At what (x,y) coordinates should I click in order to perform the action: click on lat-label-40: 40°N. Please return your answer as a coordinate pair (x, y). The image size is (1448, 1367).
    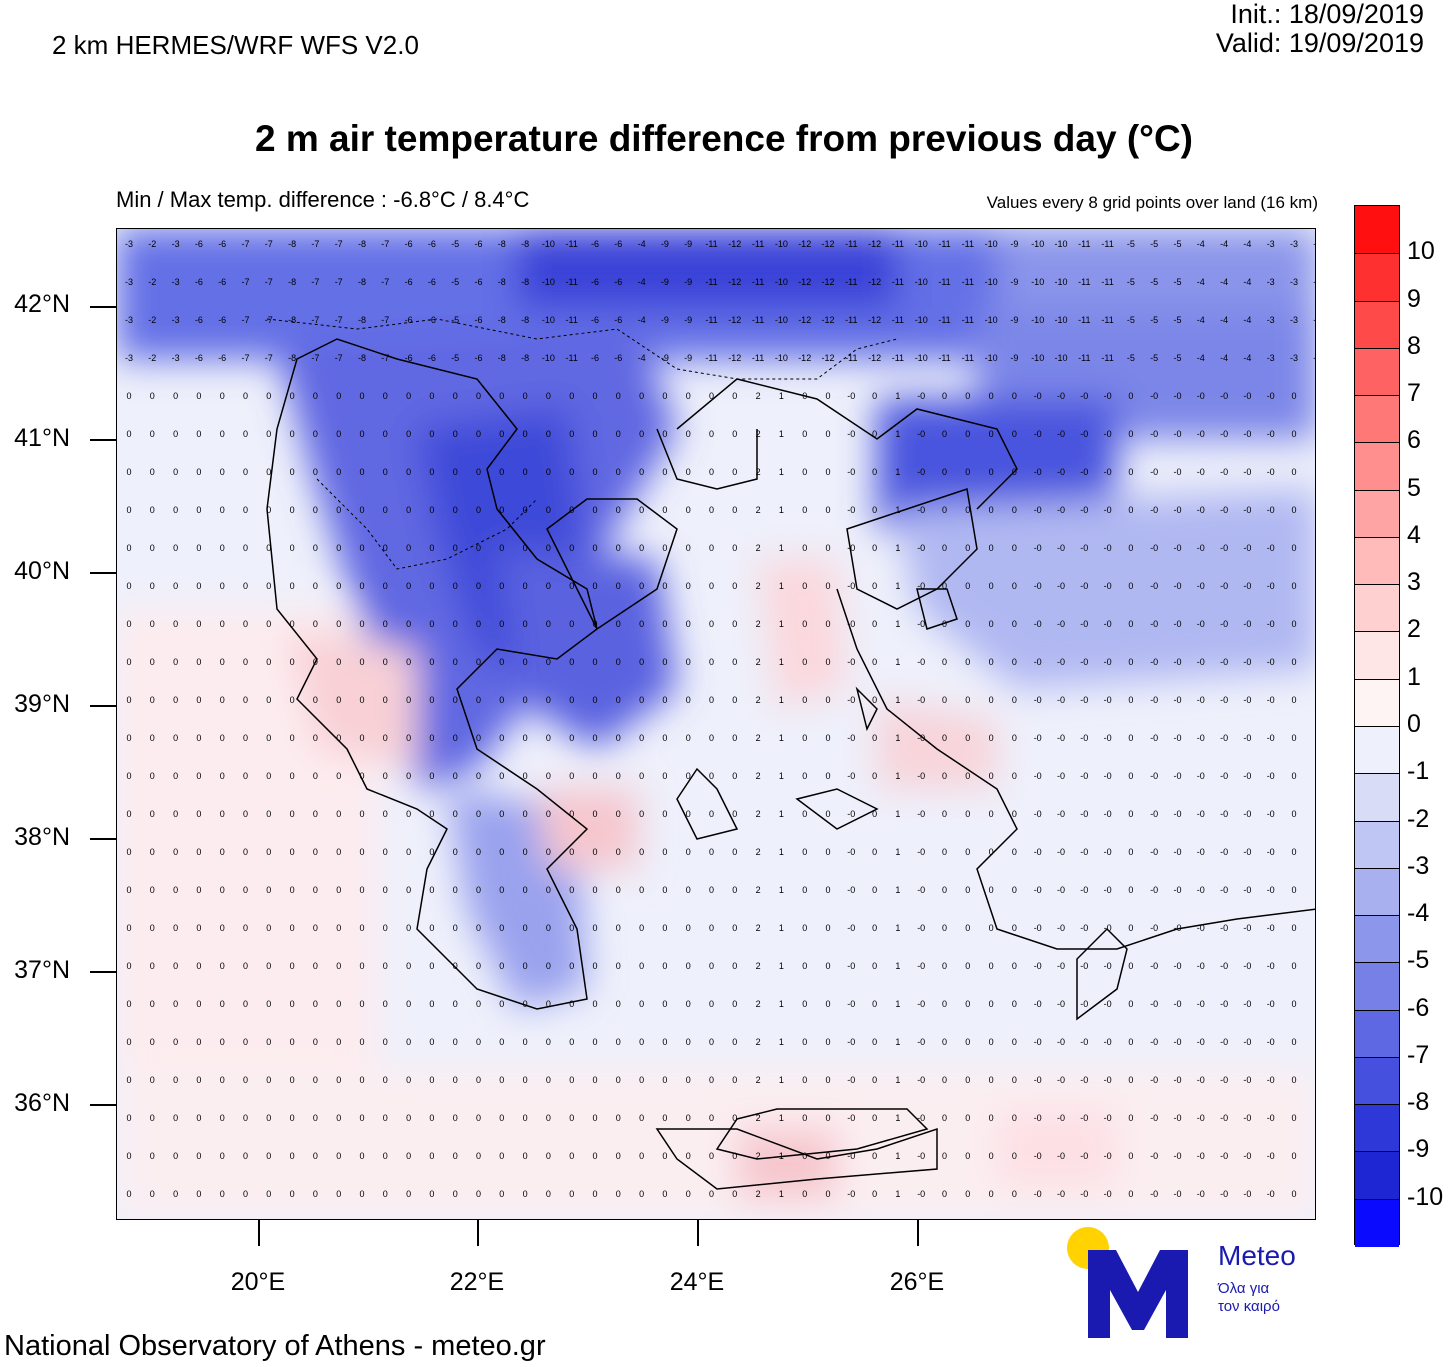
    Looking at the image, I should click on (42, 571).